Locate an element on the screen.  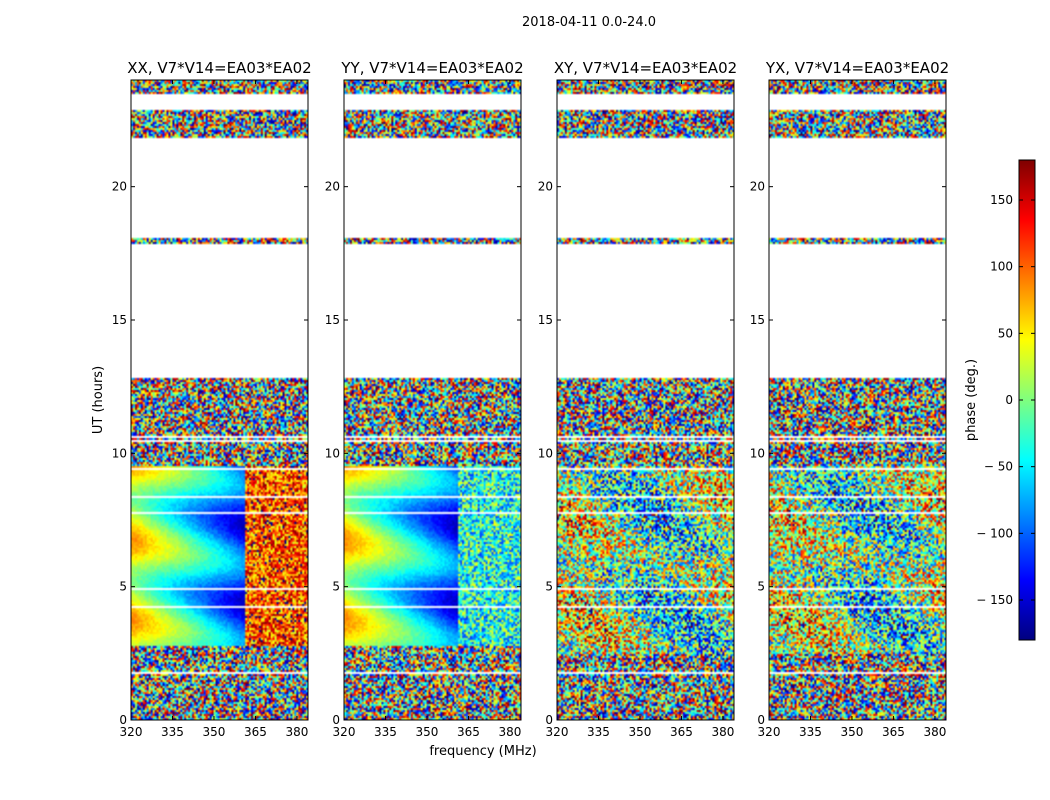
colorbar-tick-label: − 150 is located at coordinates (994, 600).